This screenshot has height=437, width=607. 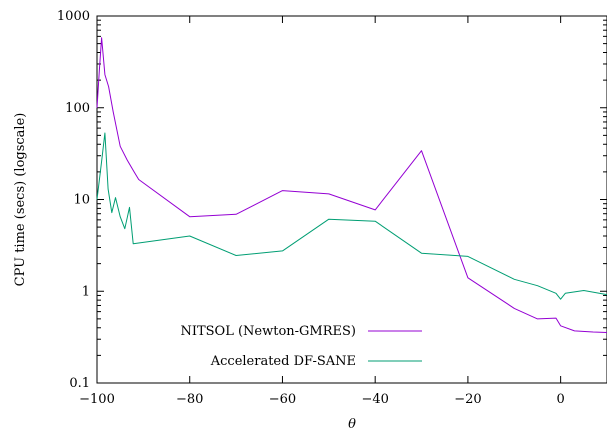 What do you see at coordinates (283, 361) in the screenshot?
I see `legend-label-2: Accelerated DF-SANE` at bounding box center [283, 361].